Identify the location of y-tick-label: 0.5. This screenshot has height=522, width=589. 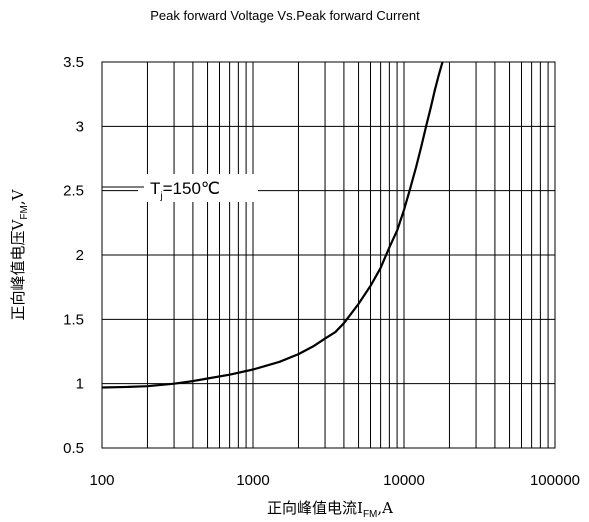
(73, 448).